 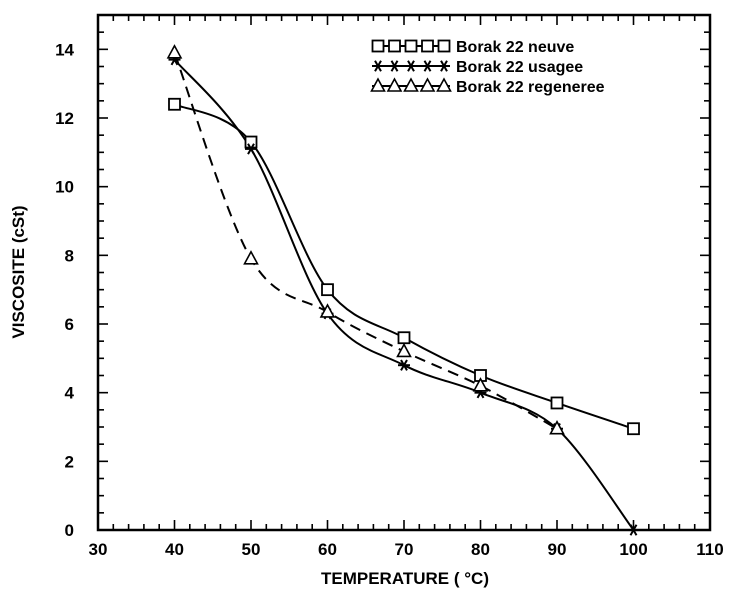 I want to click on x-tick-label: 40, so click(x=174, y=549).